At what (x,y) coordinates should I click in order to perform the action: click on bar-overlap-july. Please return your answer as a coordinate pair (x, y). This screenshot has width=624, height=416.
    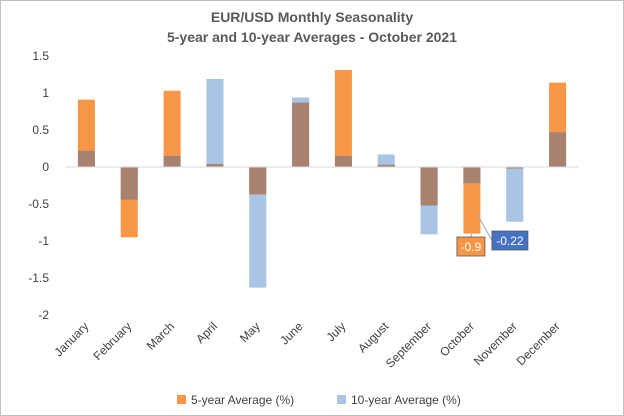
    Looking at the image, I should click on (343, 161).